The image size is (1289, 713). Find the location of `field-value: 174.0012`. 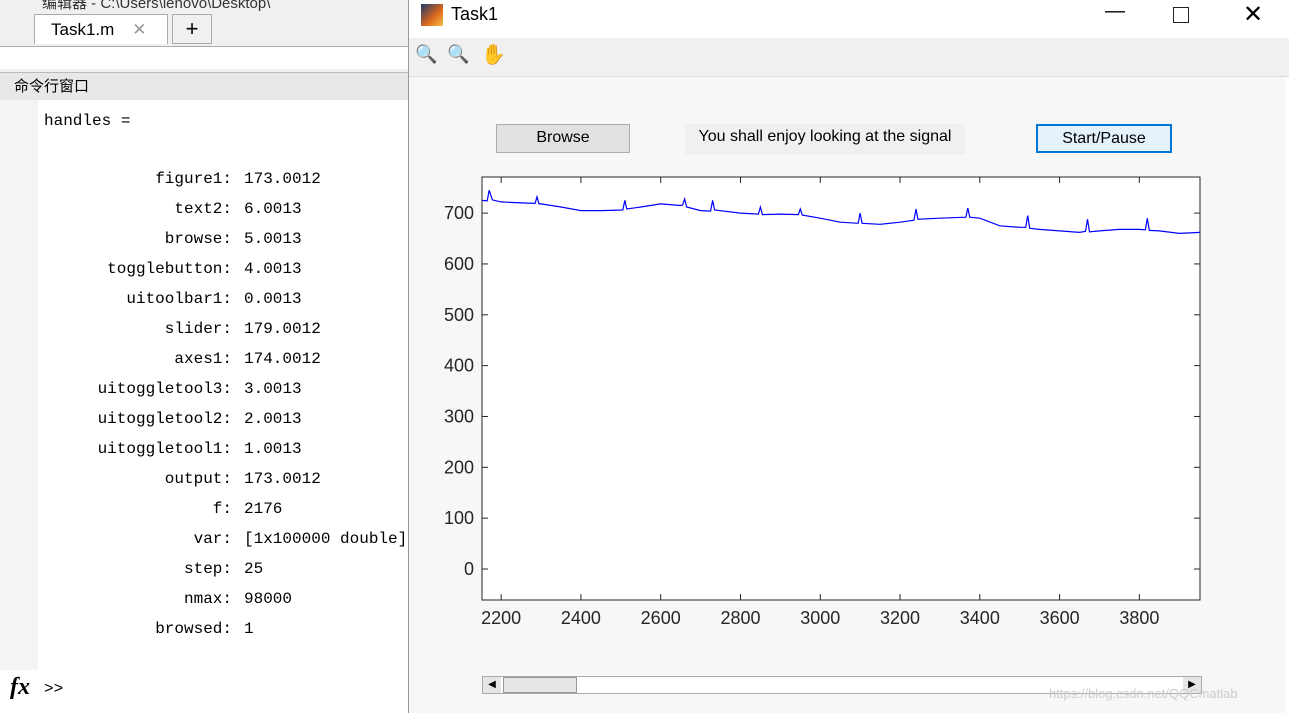

field-value: 174.0012 is located at coordinates (282, 359).